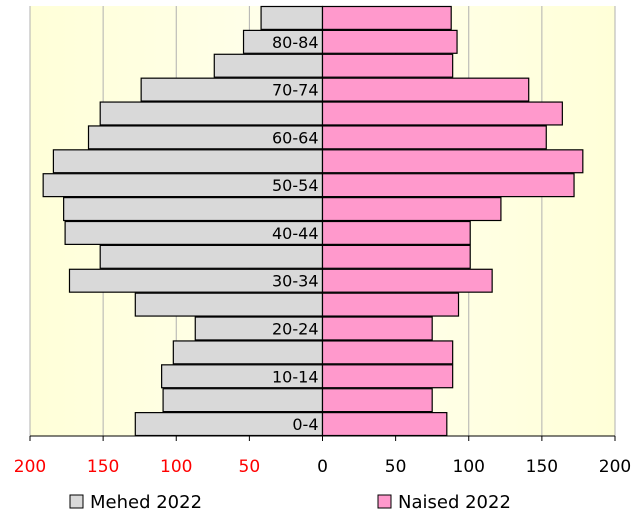 This screenshot has width=636, height=517. I want to click on legend-label-women: Naised 2022, so click(454, 502).